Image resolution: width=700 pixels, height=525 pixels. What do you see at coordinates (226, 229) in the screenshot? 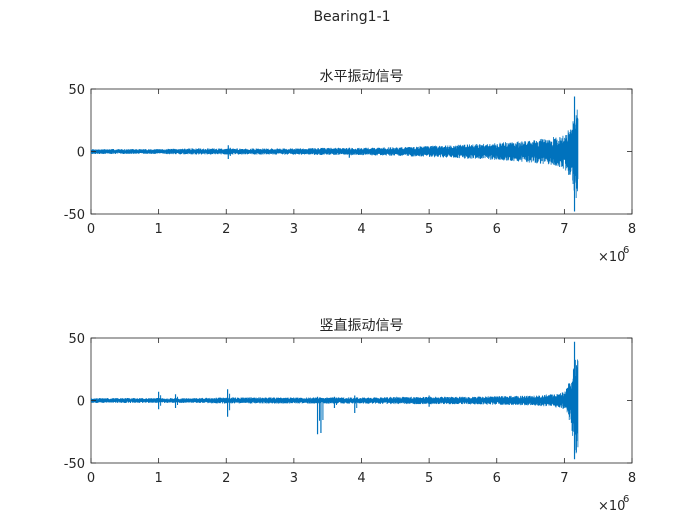
I see `horizontal-x-tick-label: 2` at bounding box center [226, 229].